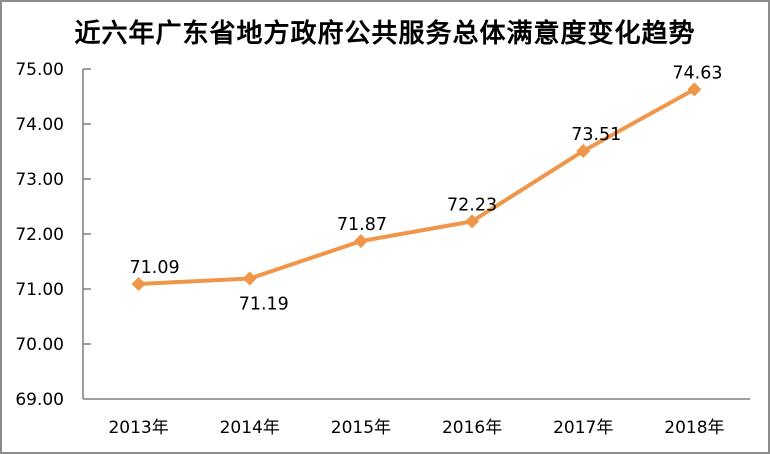  What do you see at coordinates (39, 290) in the screenshot?
I see `y-axis-tick-label: 71.00` at bounding box center [39, 290].